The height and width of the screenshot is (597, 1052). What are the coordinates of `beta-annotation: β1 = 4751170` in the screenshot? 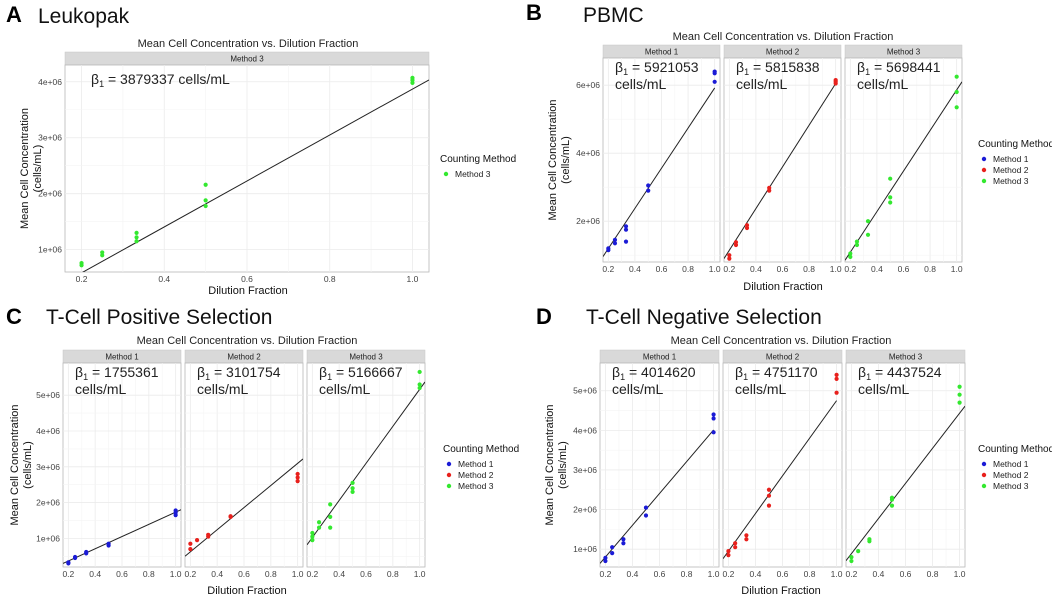 It's located at (776, 373).